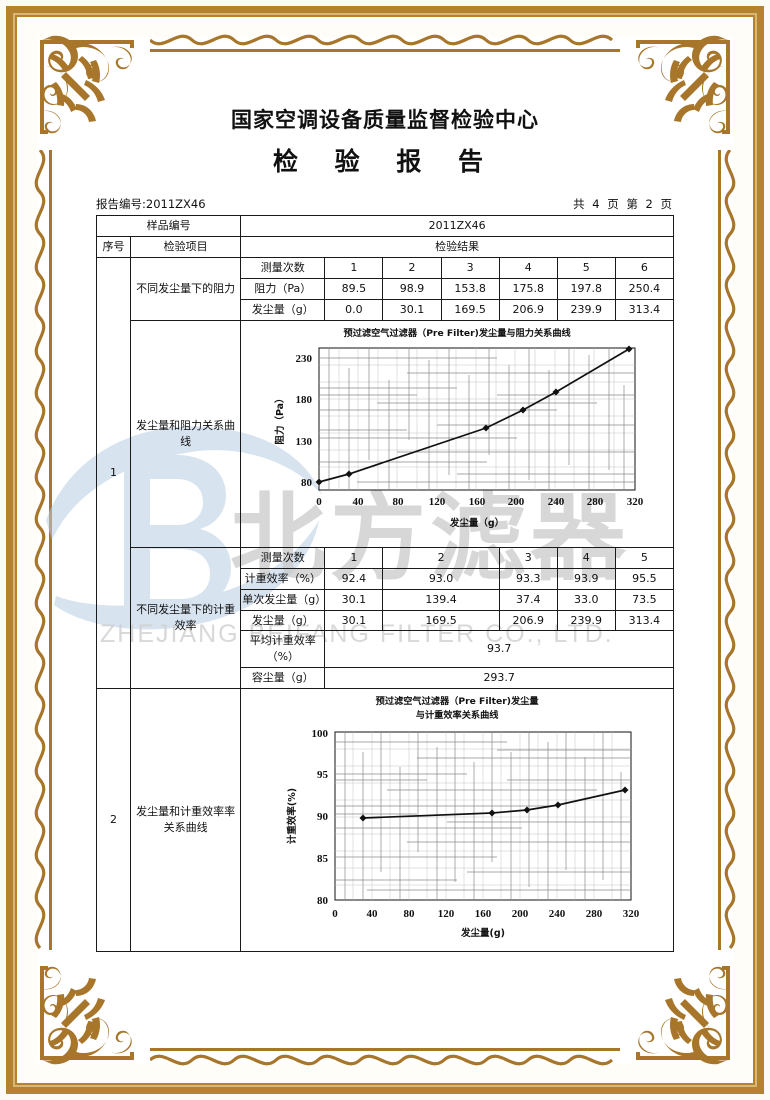 The width and height of the screenshot is (770, 1100). I want to click on item-efficiency-label: 不同发尘量下的计重效率, so click(186, 618).